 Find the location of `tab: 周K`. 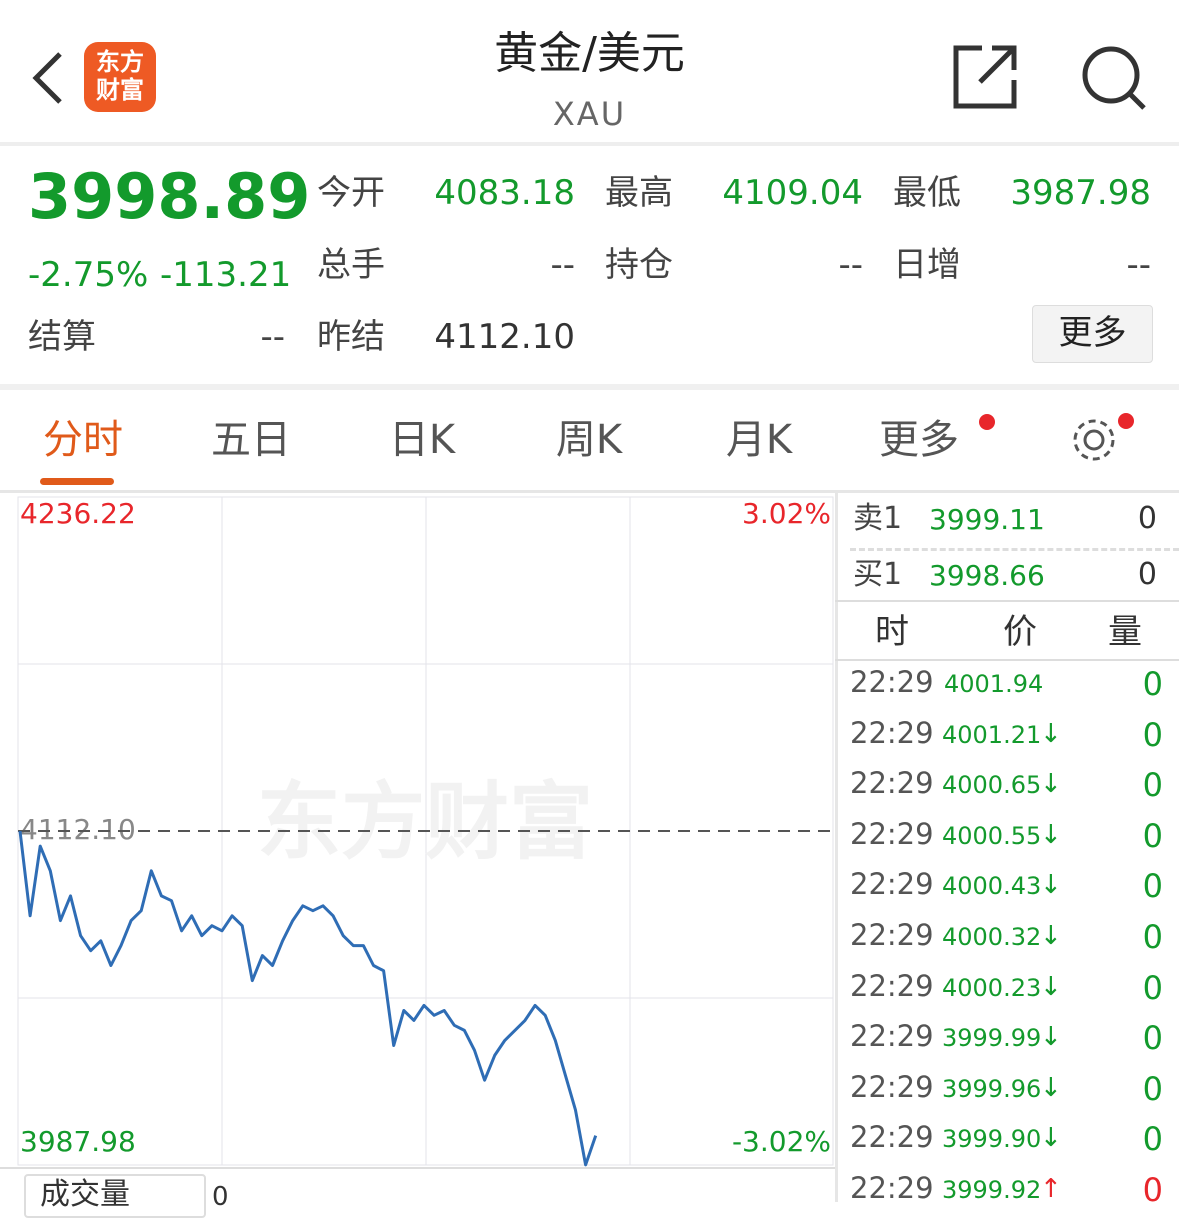

tab: 周K is located at coordinates (589, 440).